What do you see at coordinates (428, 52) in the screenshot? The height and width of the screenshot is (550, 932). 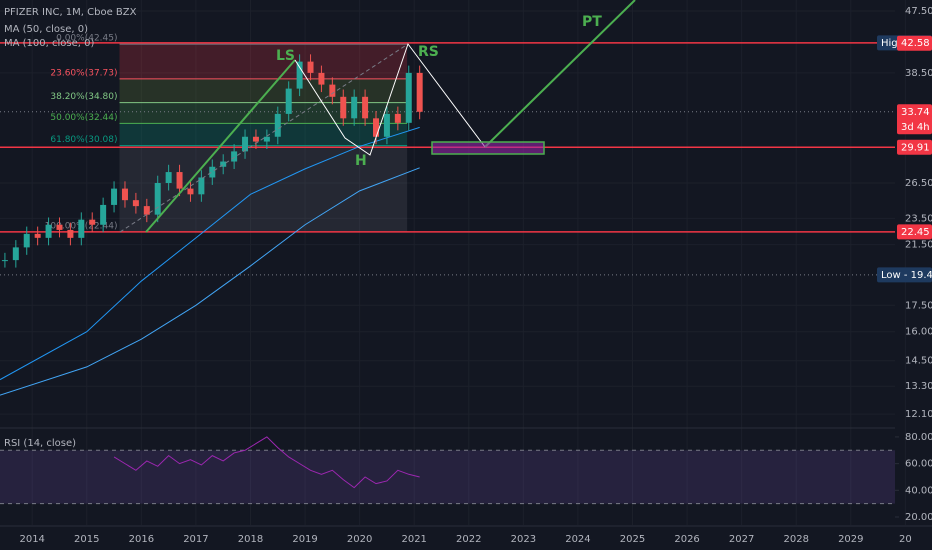 I see `annotation: RS` at bounding box center [428, 52].